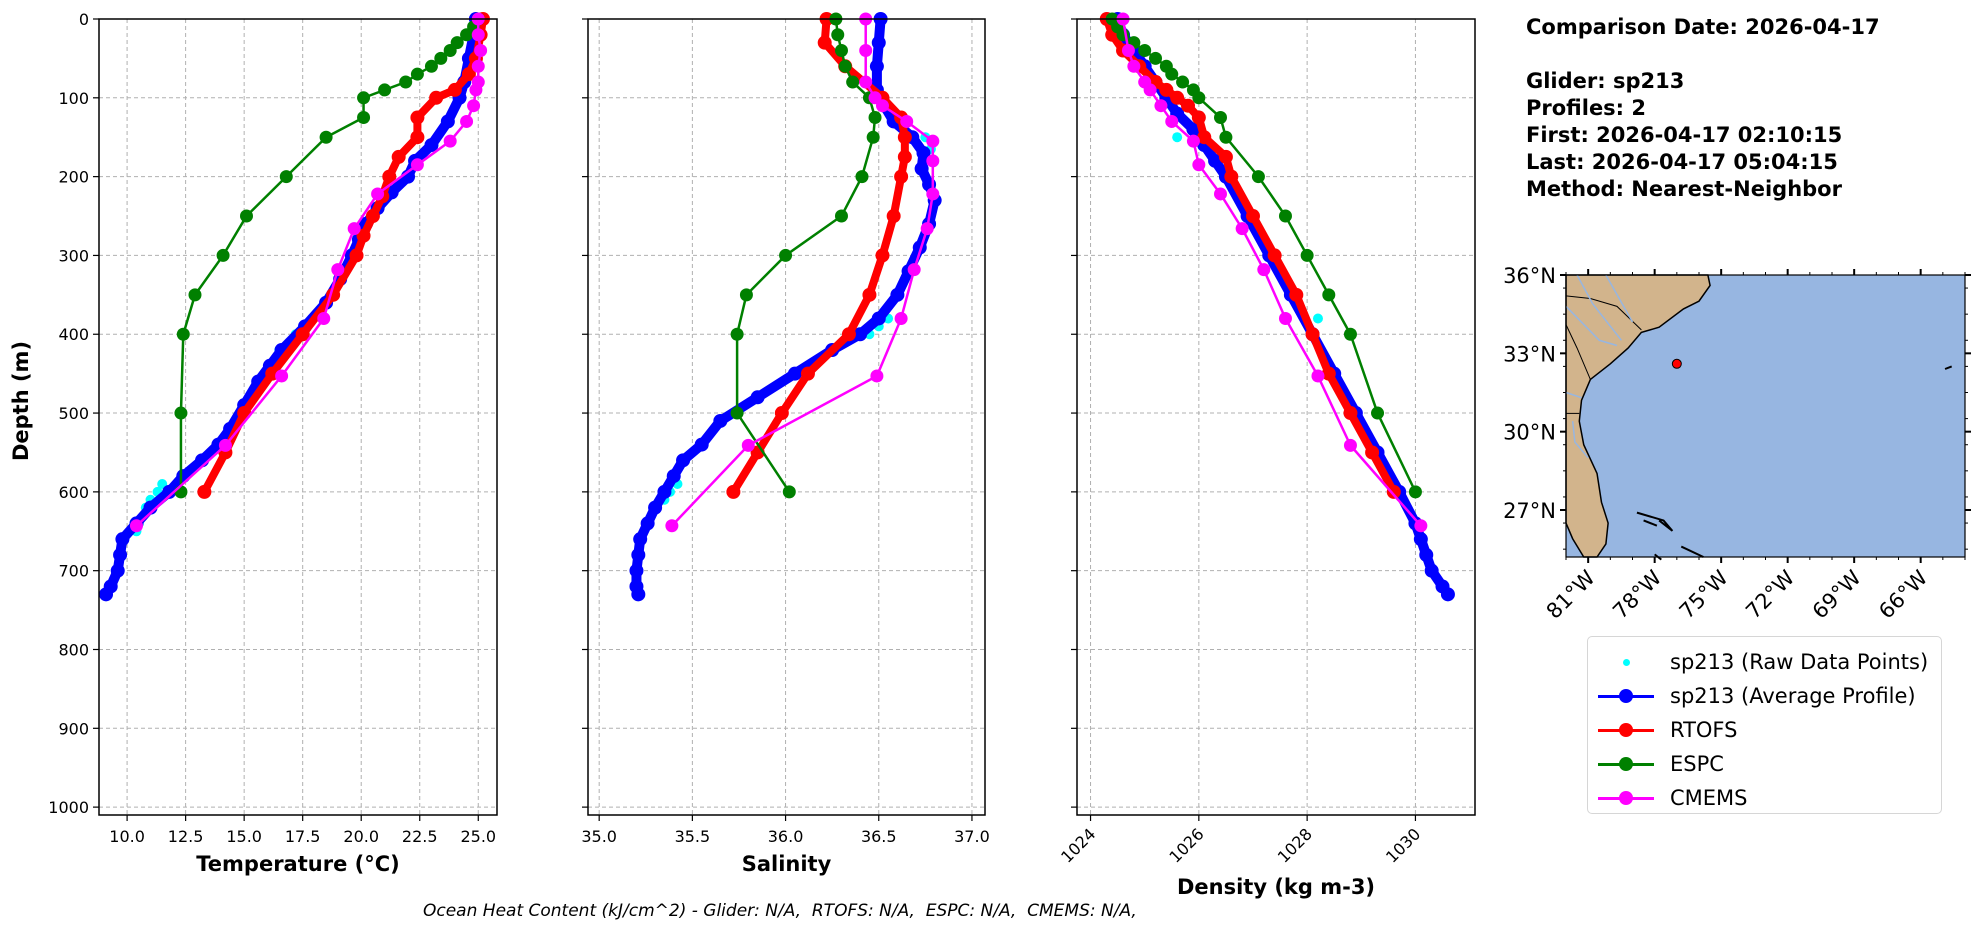 This screenshot has width=1976, height=934. Describe the element at coordinates (1903, 594) in the screenshot. I see `lon-tick-label: 66°W` at that location.